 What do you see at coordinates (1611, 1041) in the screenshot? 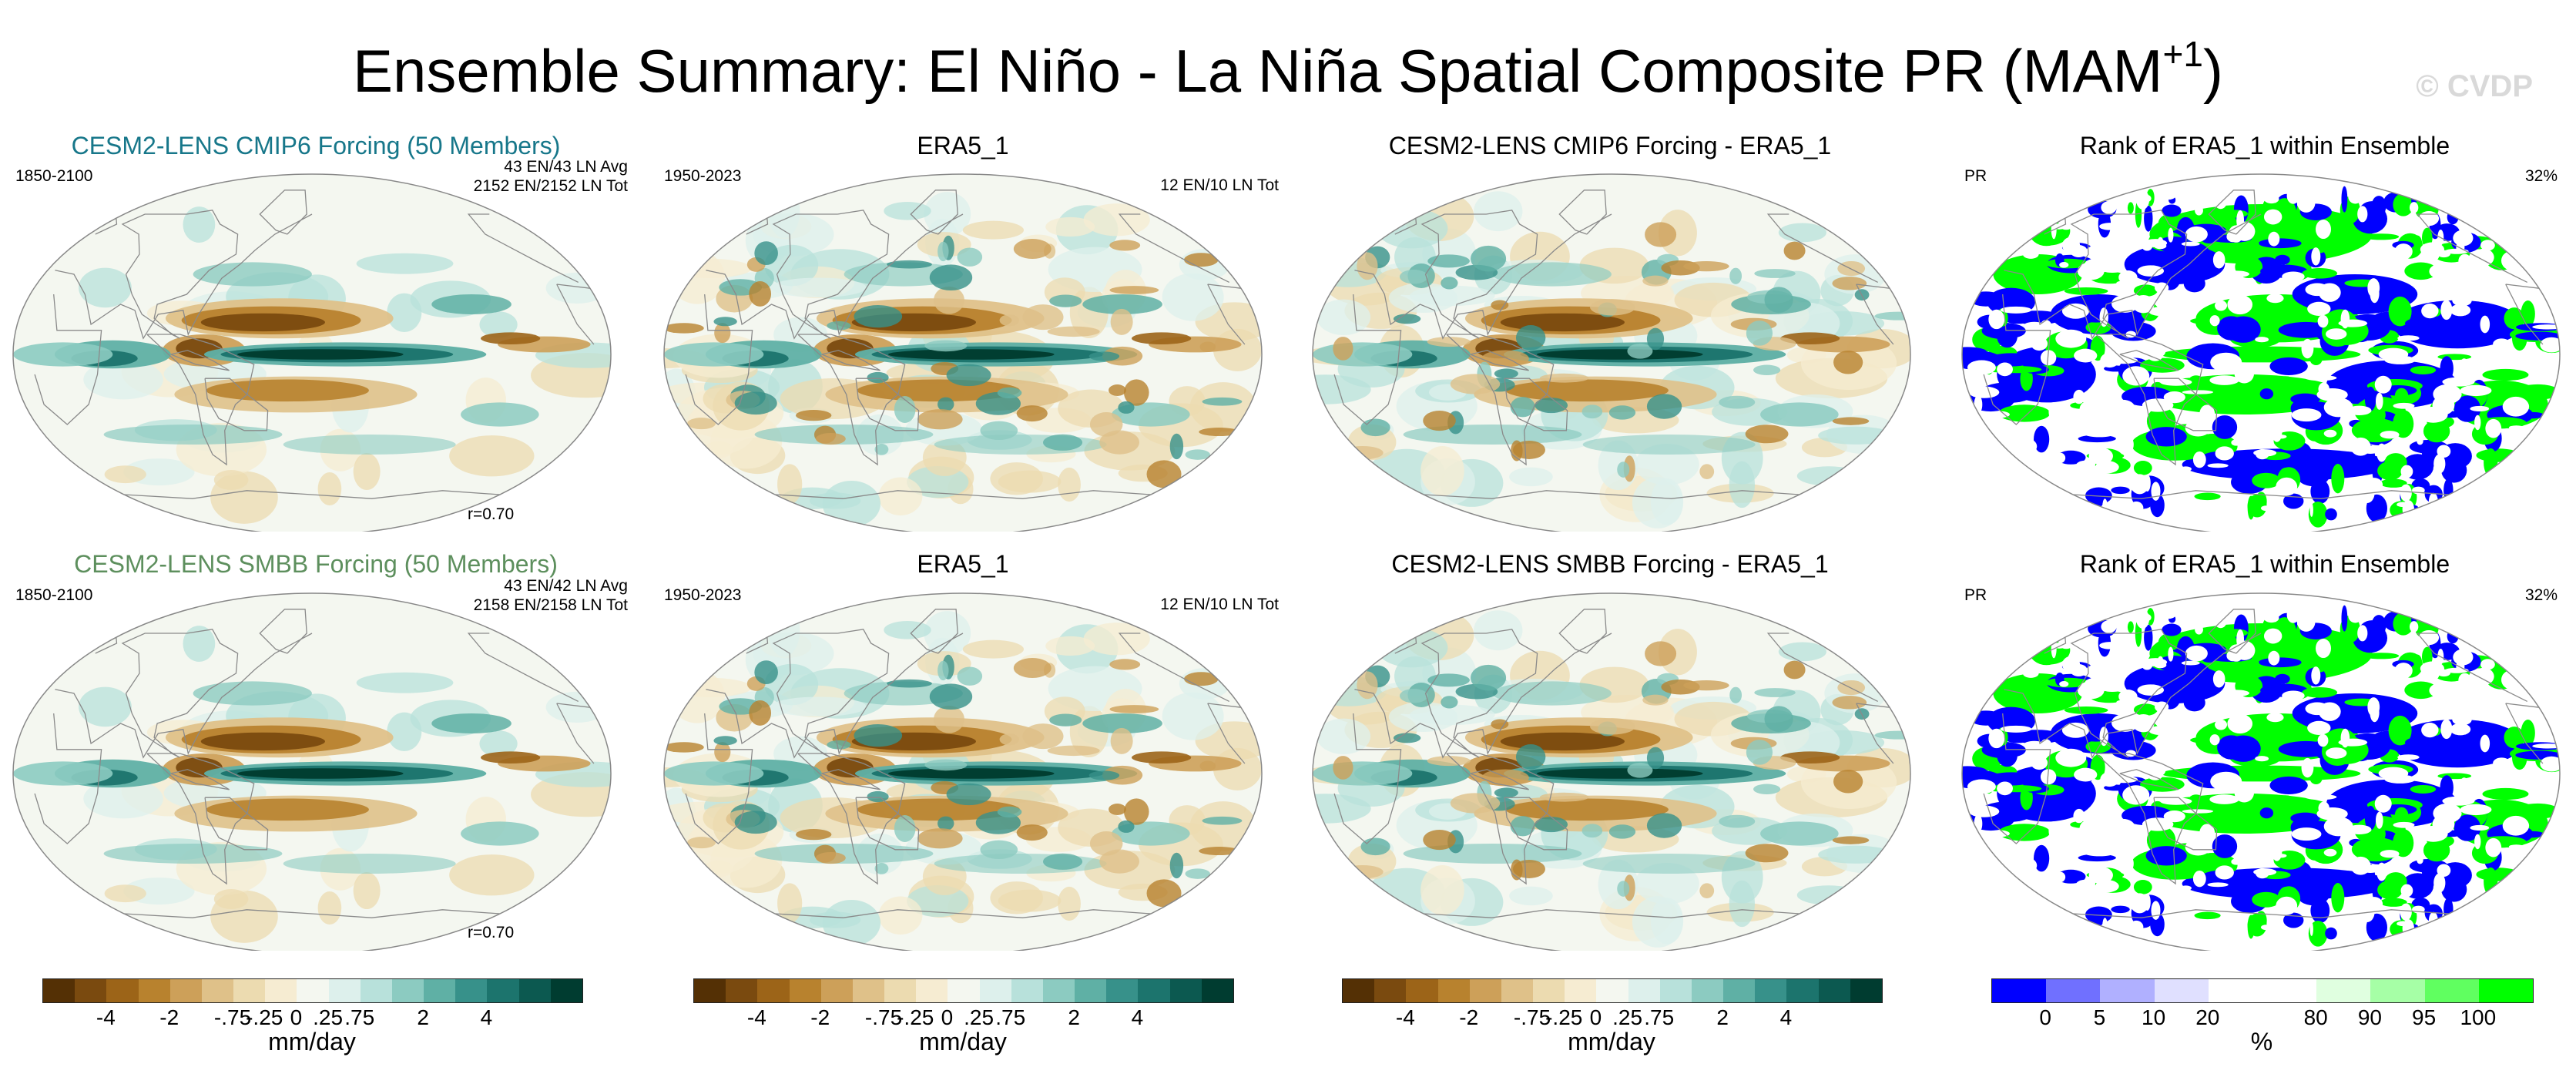
I see `colorbar-units-3: mm/day` at bounding box center [1611, 1041].